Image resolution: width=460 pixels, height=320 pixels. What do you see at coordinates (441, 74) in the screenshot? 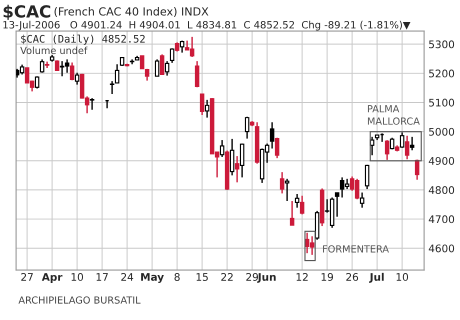
I see `y-tick-label: 5200` at bounding box center [441, 74].